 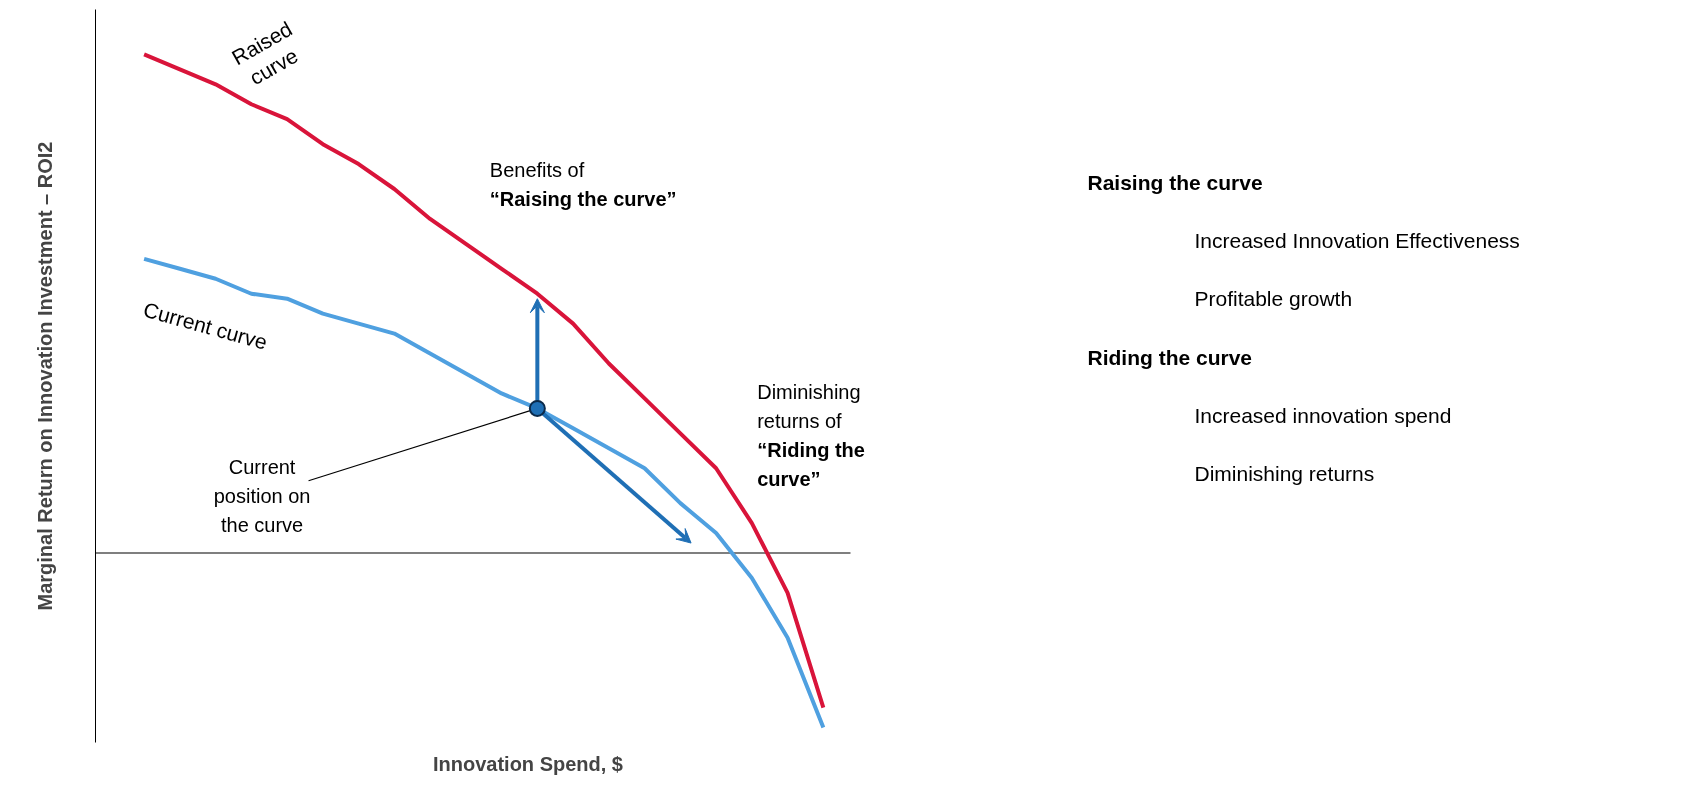 I want to click on text: Increased innovation spend, so click(x=1323, y=415).